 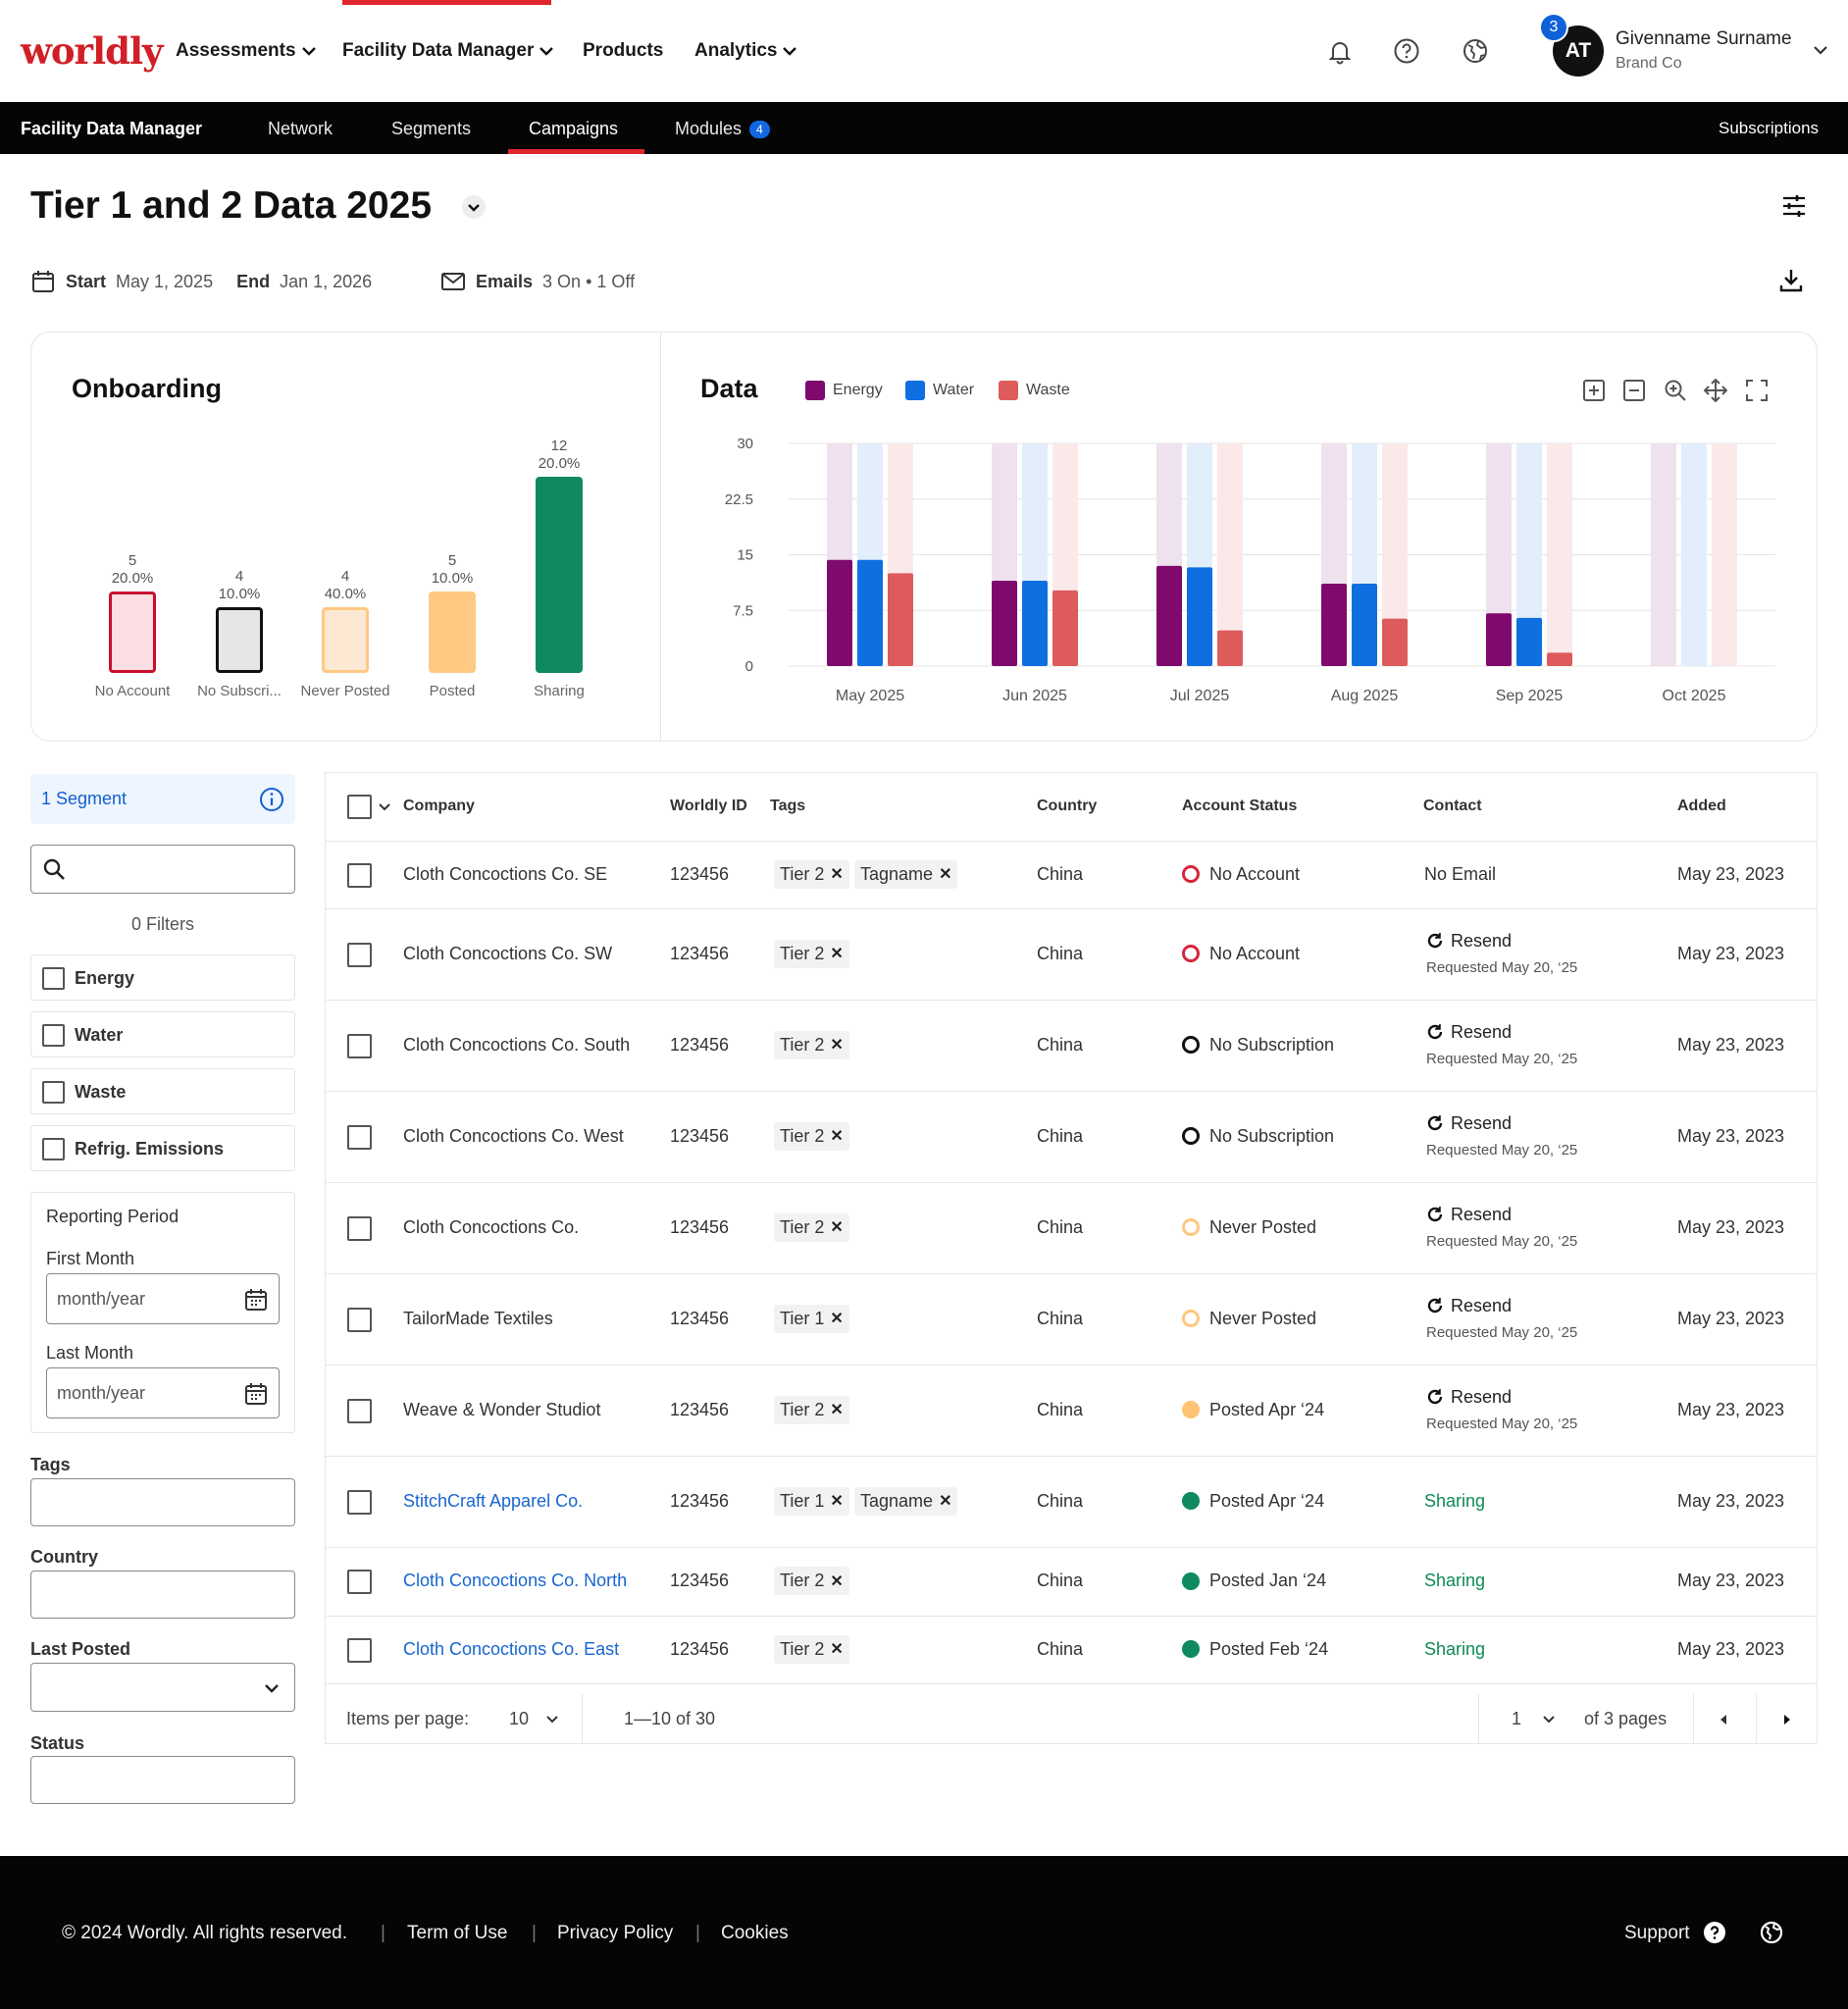 What do you see at coordinates (300, 129) in the screenshot?
I see `tab-network: Network` at bounding box center [300, 129].